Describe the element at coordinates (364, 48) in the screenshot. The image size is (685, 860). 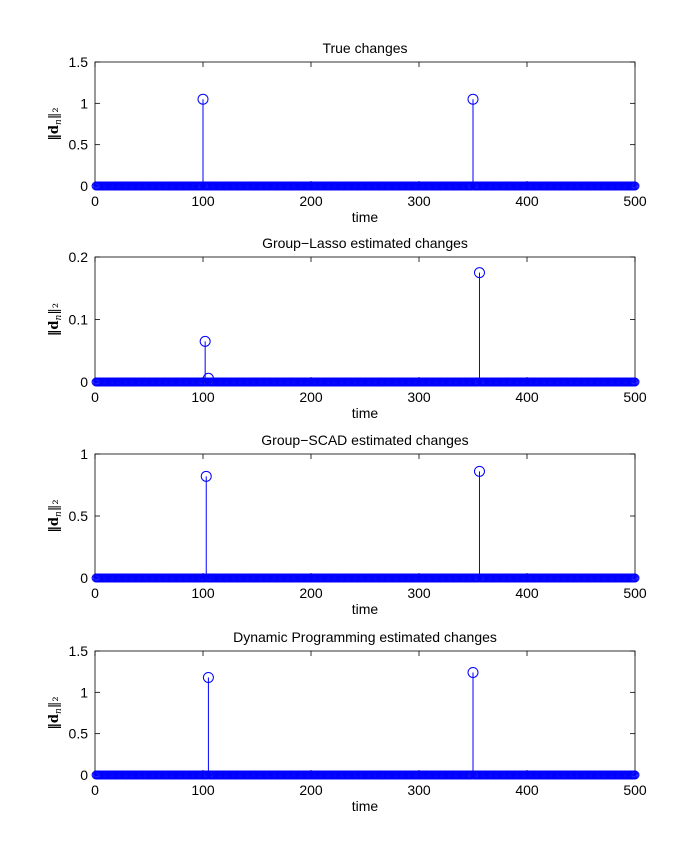
I see `panel-title: True changes` at that location.